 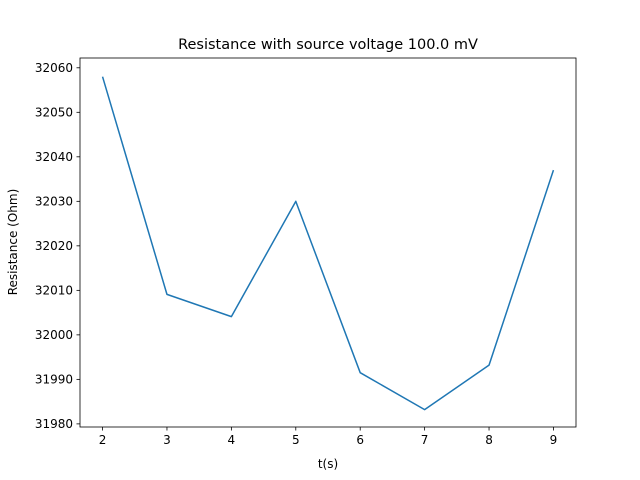 What do you see at coordinates (54, 424) in the screenshot?
I see `y-tick-label: 31980` at bounding box center [54, 424].